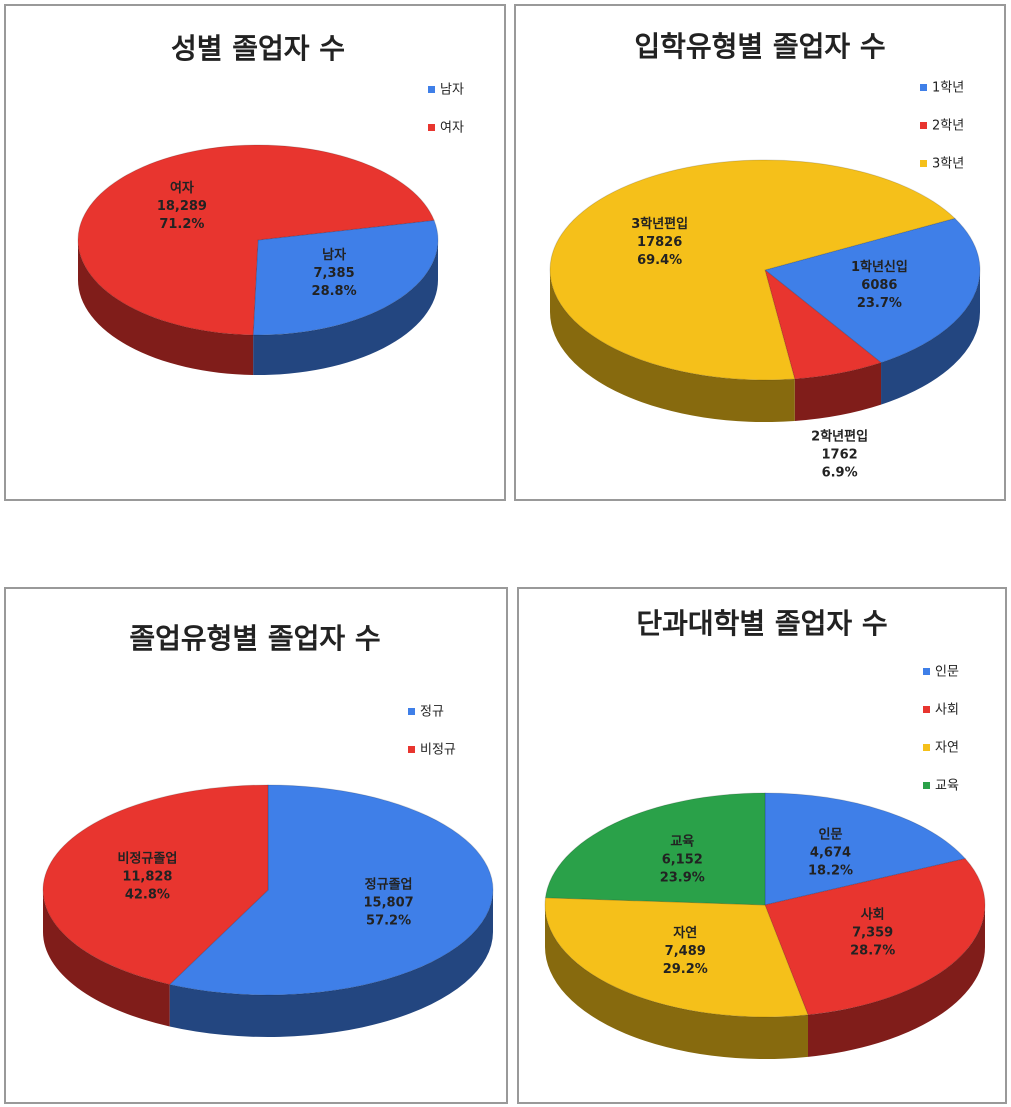 The width and height of the screenshot is (1011, 1107). What do you see at coordinates (947, 672) in the screenshot?
I see `legend-label: 인문` at bounding box center [947, 672].